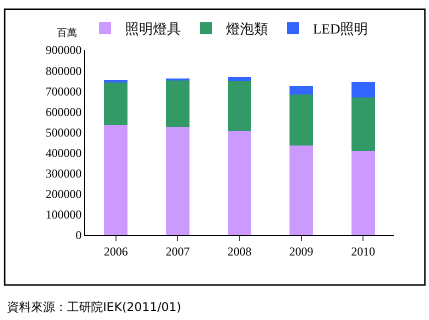  I want to click on y-tick-label: 900000, so click(64, 50).